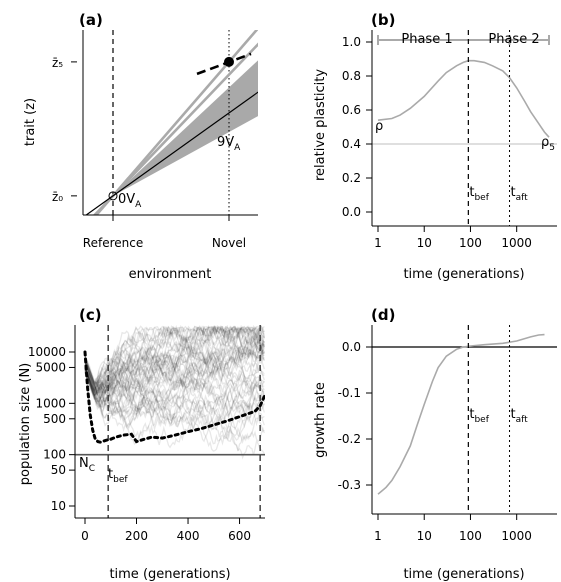 The width and height of the screenshot is (561, 582). What do you see at coordinates (351, 347) in the screenshot?
I see `d-y-ticklabel: 0.0` at bounding box center [351, 347].